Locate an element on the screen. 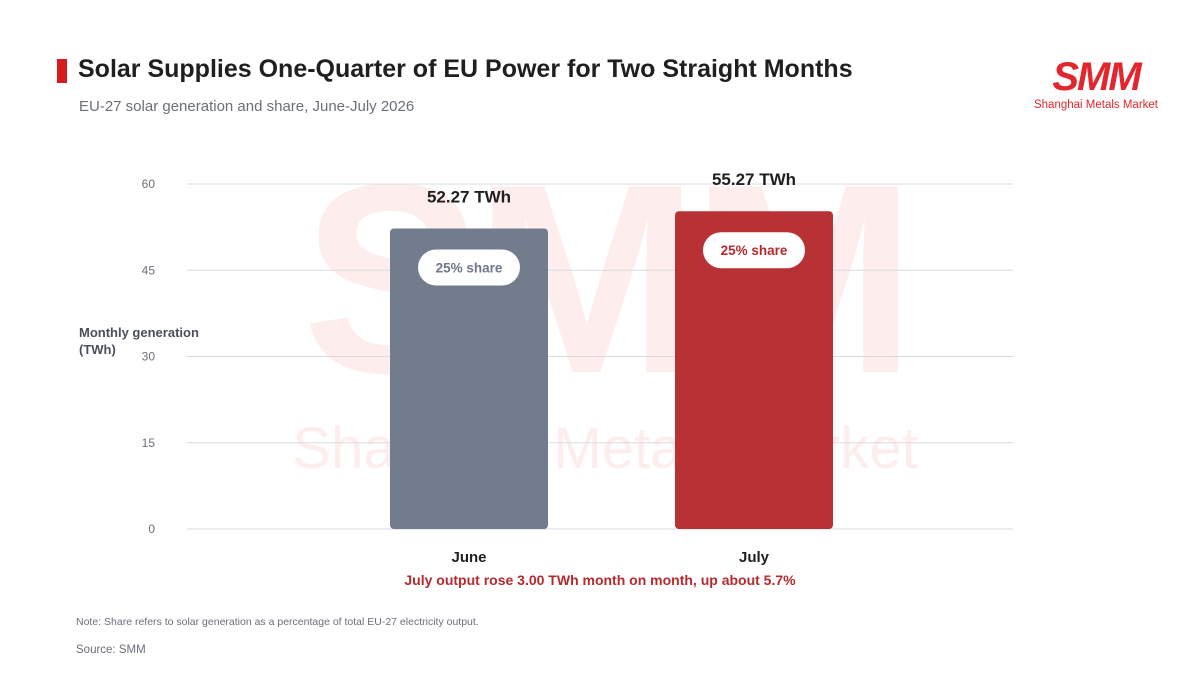  value-label: 55.27 TWh is located at coordinates (754, 179).